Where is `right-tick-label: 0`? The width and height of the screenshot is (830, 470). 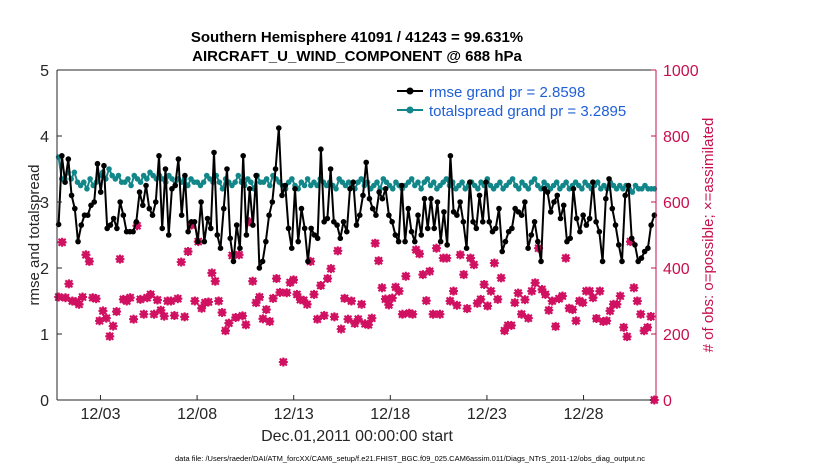
right-tick-label: 0 is located at coordinates (667, 401).